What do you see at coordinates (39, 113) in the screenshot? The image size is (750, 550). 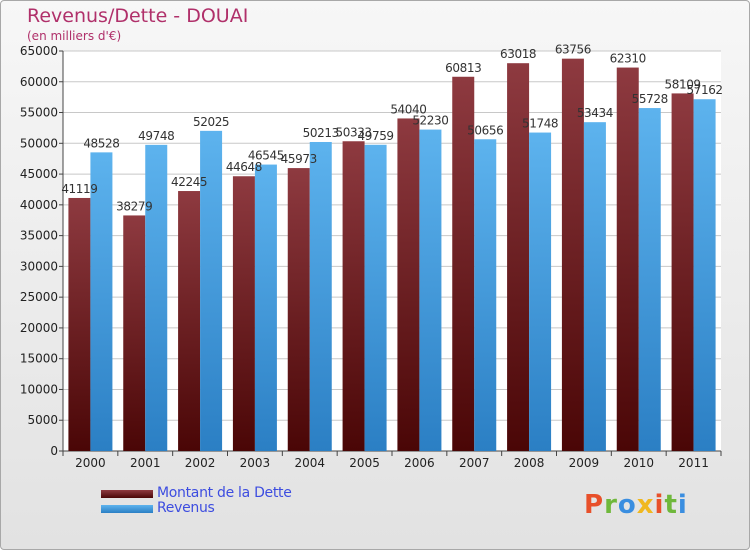 I see `y-tick-label: 55000` at bounding box center [39, 113].